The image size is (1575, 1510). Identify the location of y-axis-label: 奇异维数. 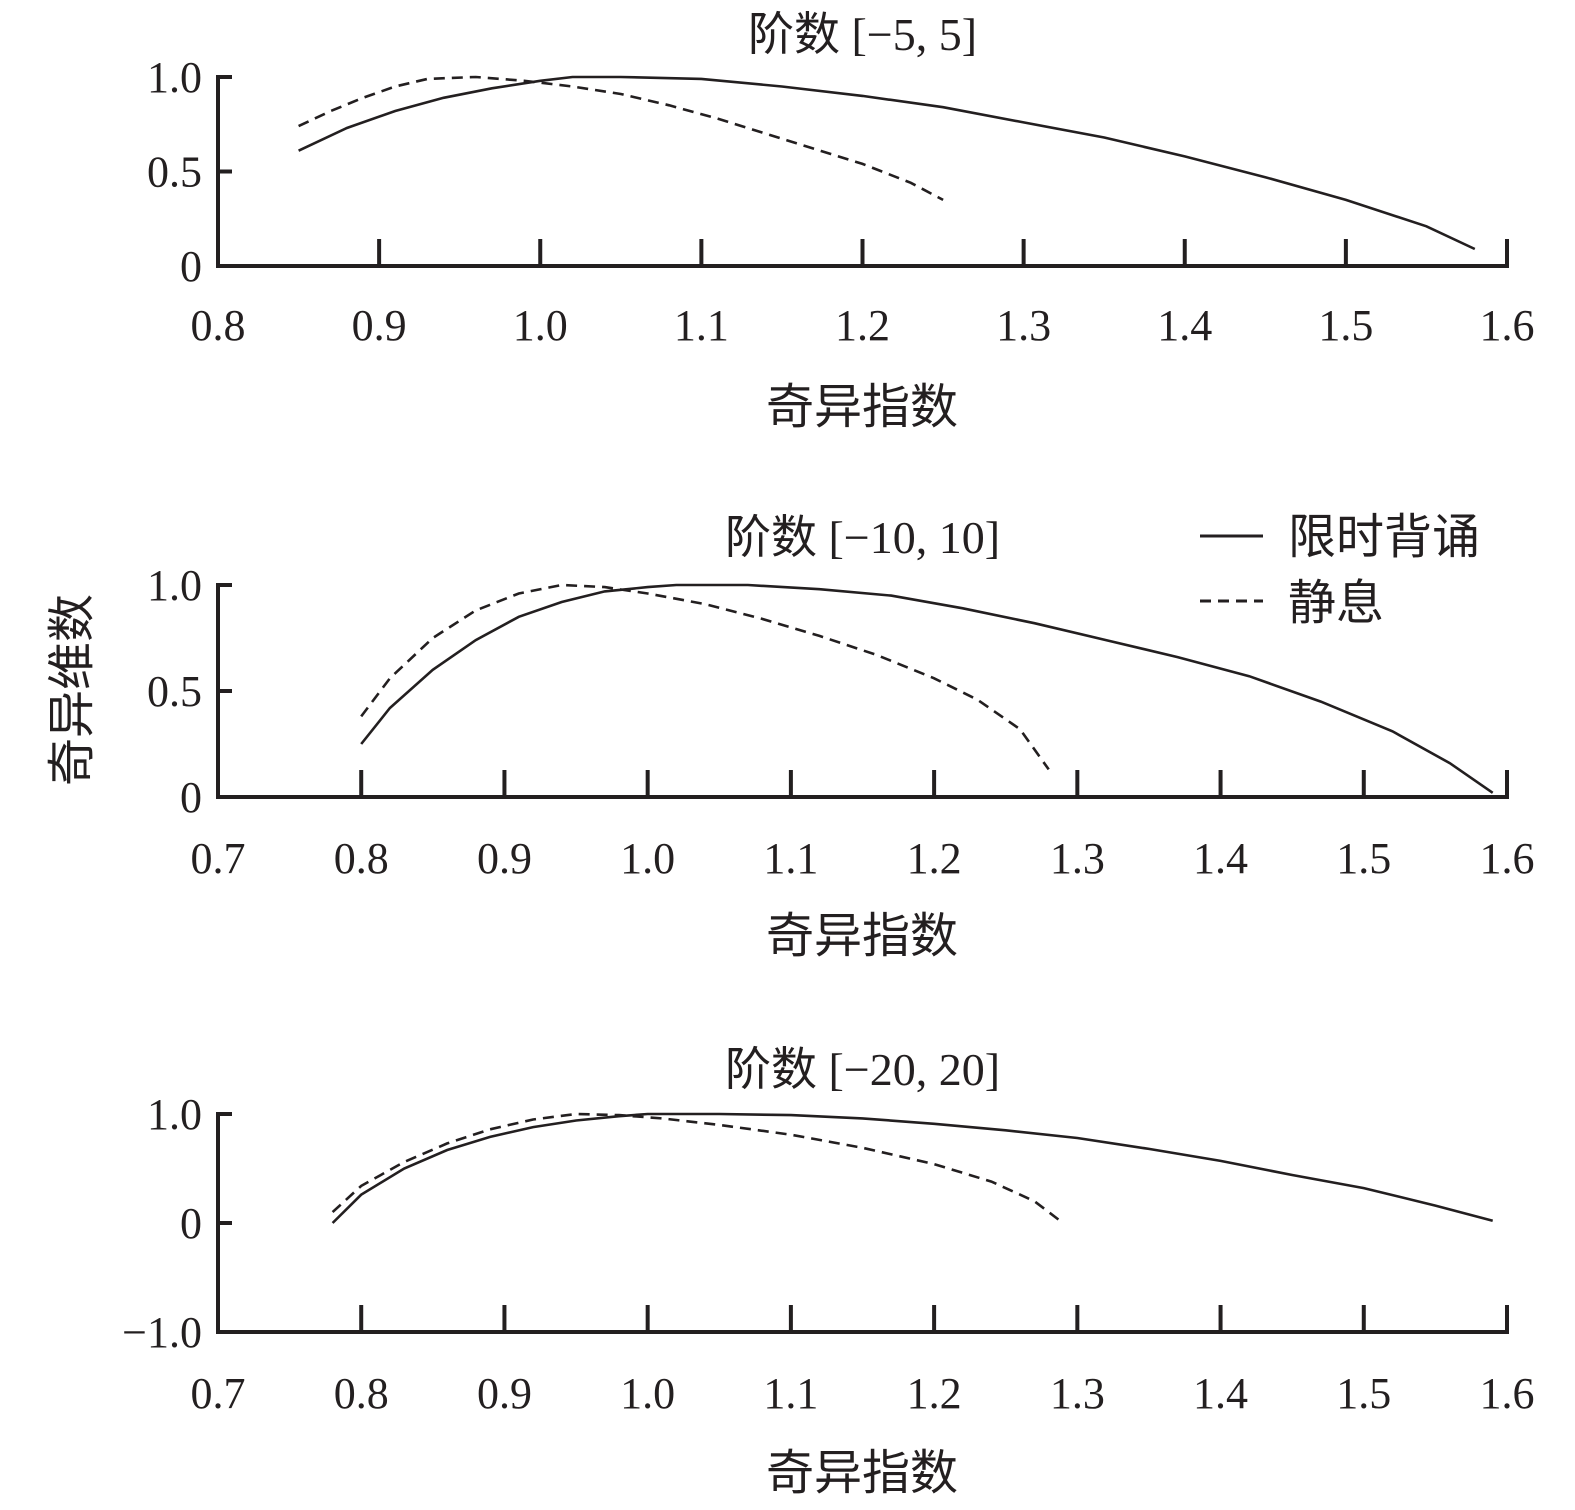
(72, 690).